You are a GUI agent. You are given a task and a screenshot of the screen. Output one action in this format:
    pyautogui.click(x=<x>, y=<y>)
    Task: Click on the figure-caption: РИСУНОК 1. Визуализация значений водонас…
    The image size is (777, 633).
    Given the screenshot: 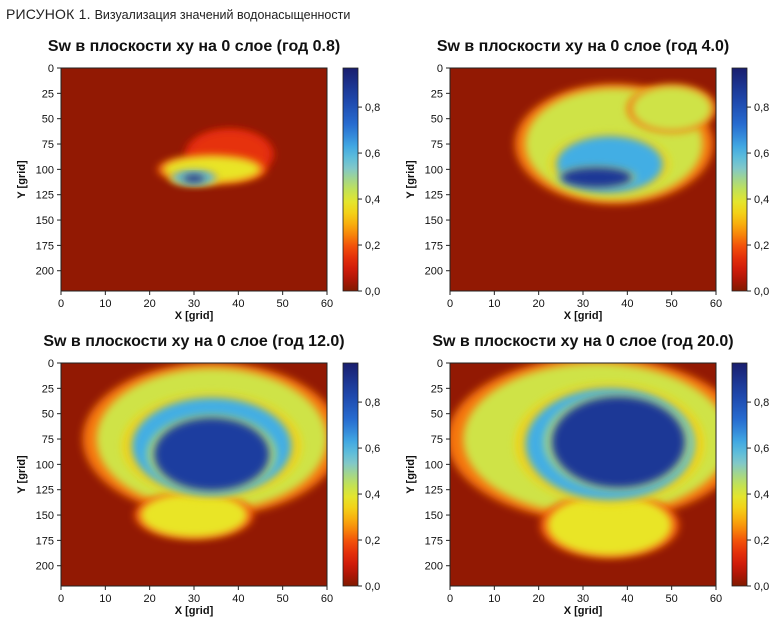 What is the action you would take?
    pyautogui.click(x=178, y=14)
    